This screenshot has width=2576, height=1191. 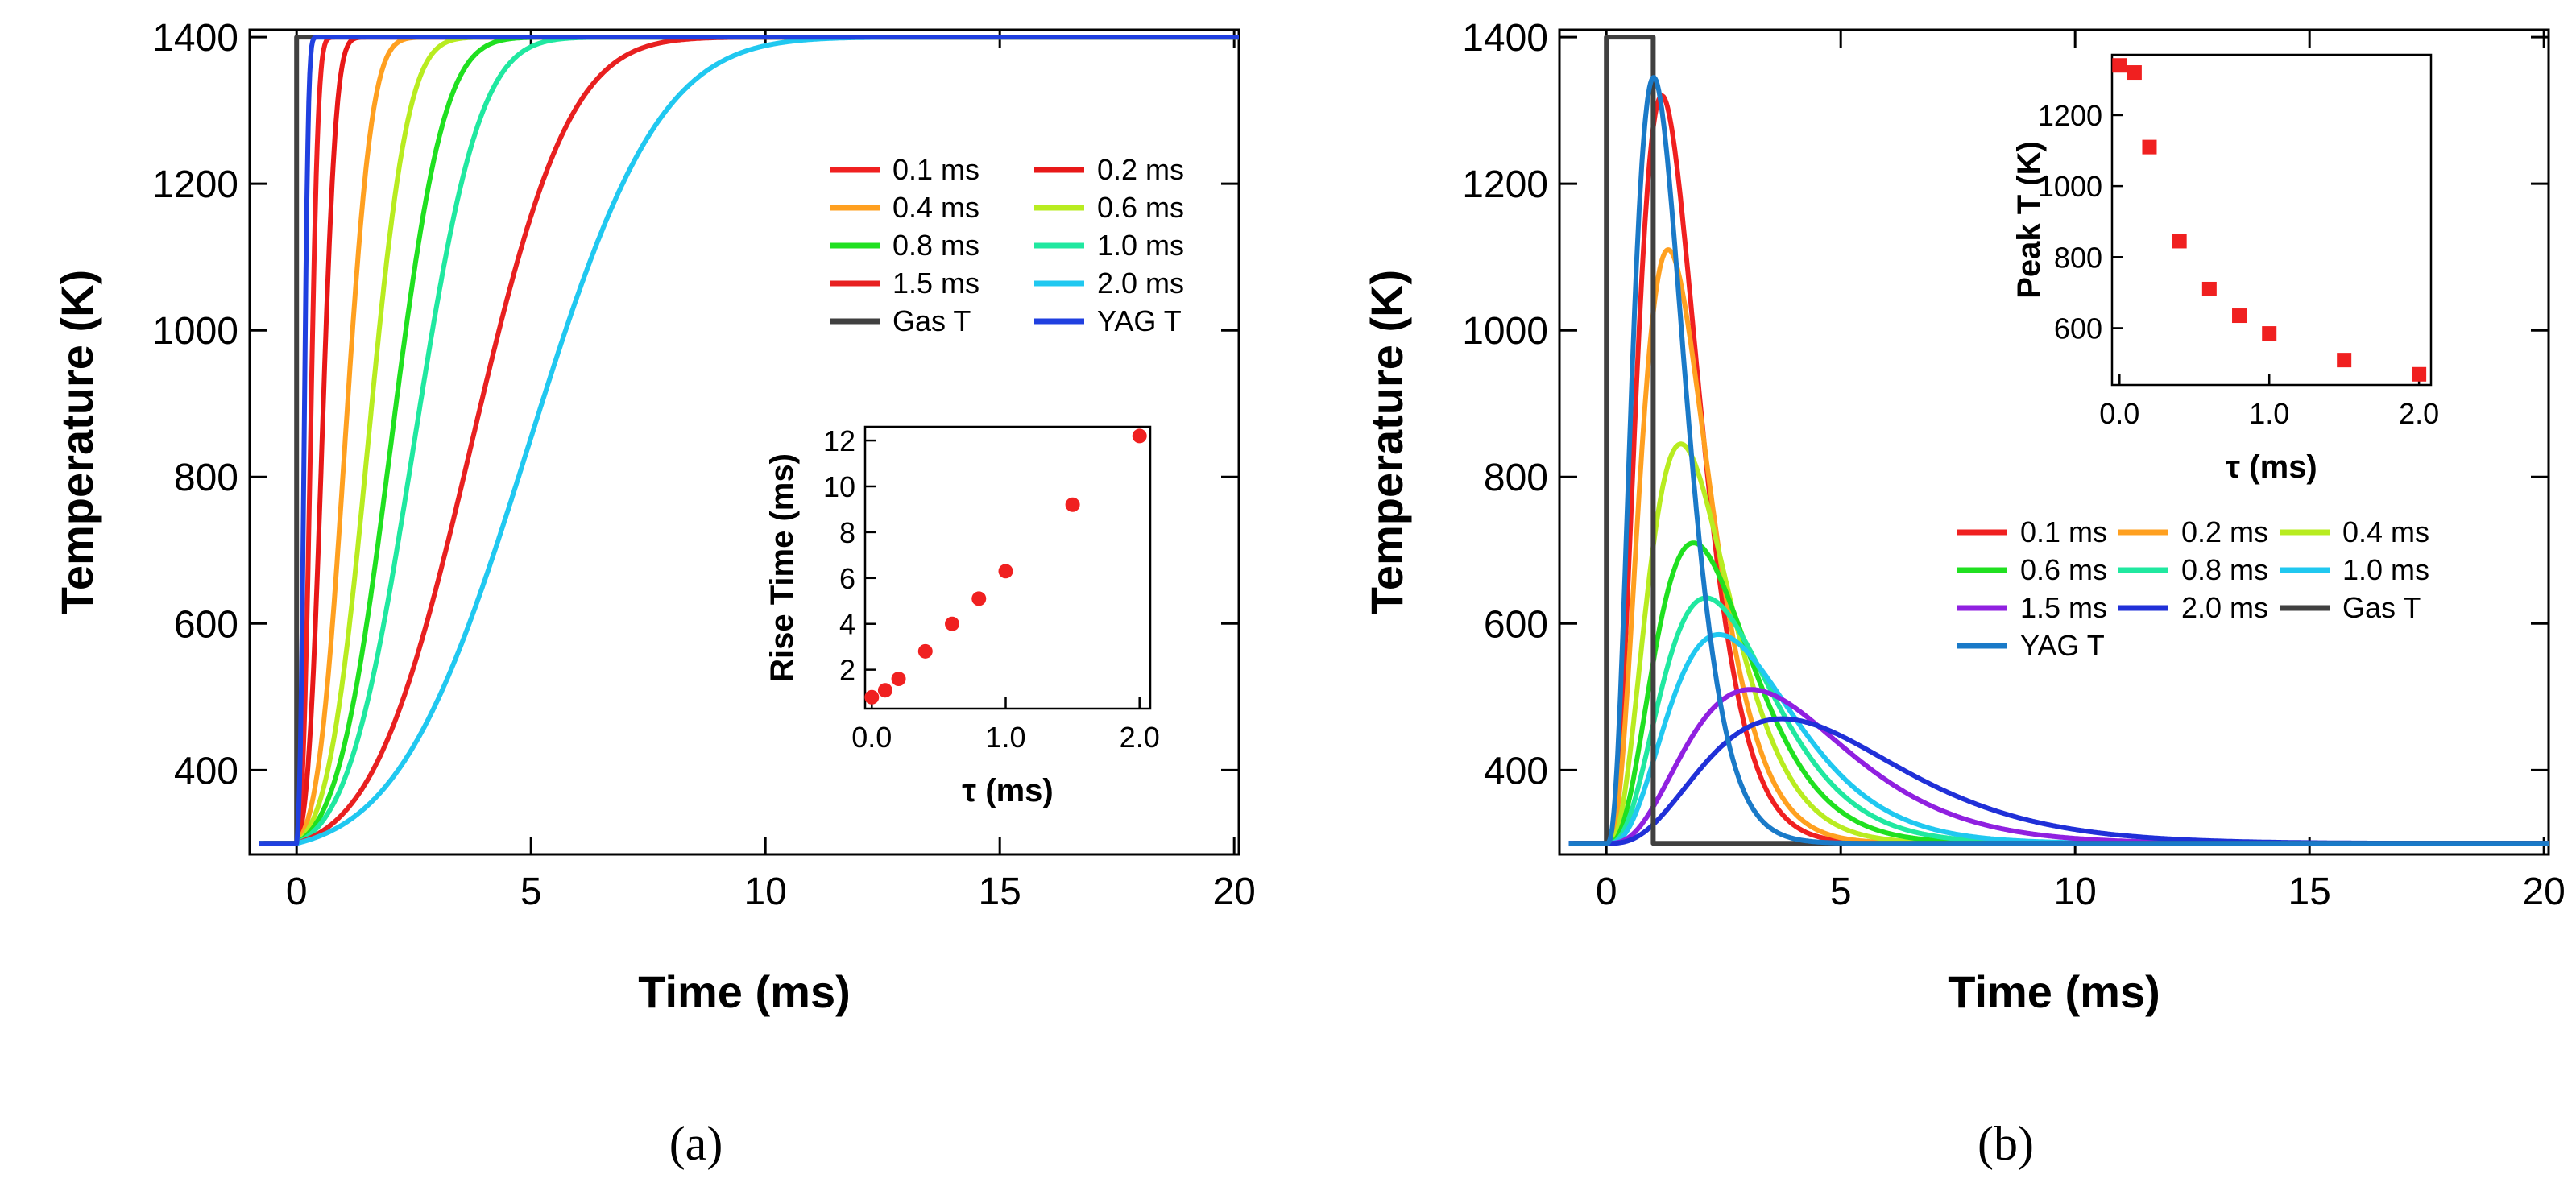 What do you see at coordinates (839, 440) in the screenshot?
I see `inset-y-tick-label: 12` at bounding box center [839, 440].